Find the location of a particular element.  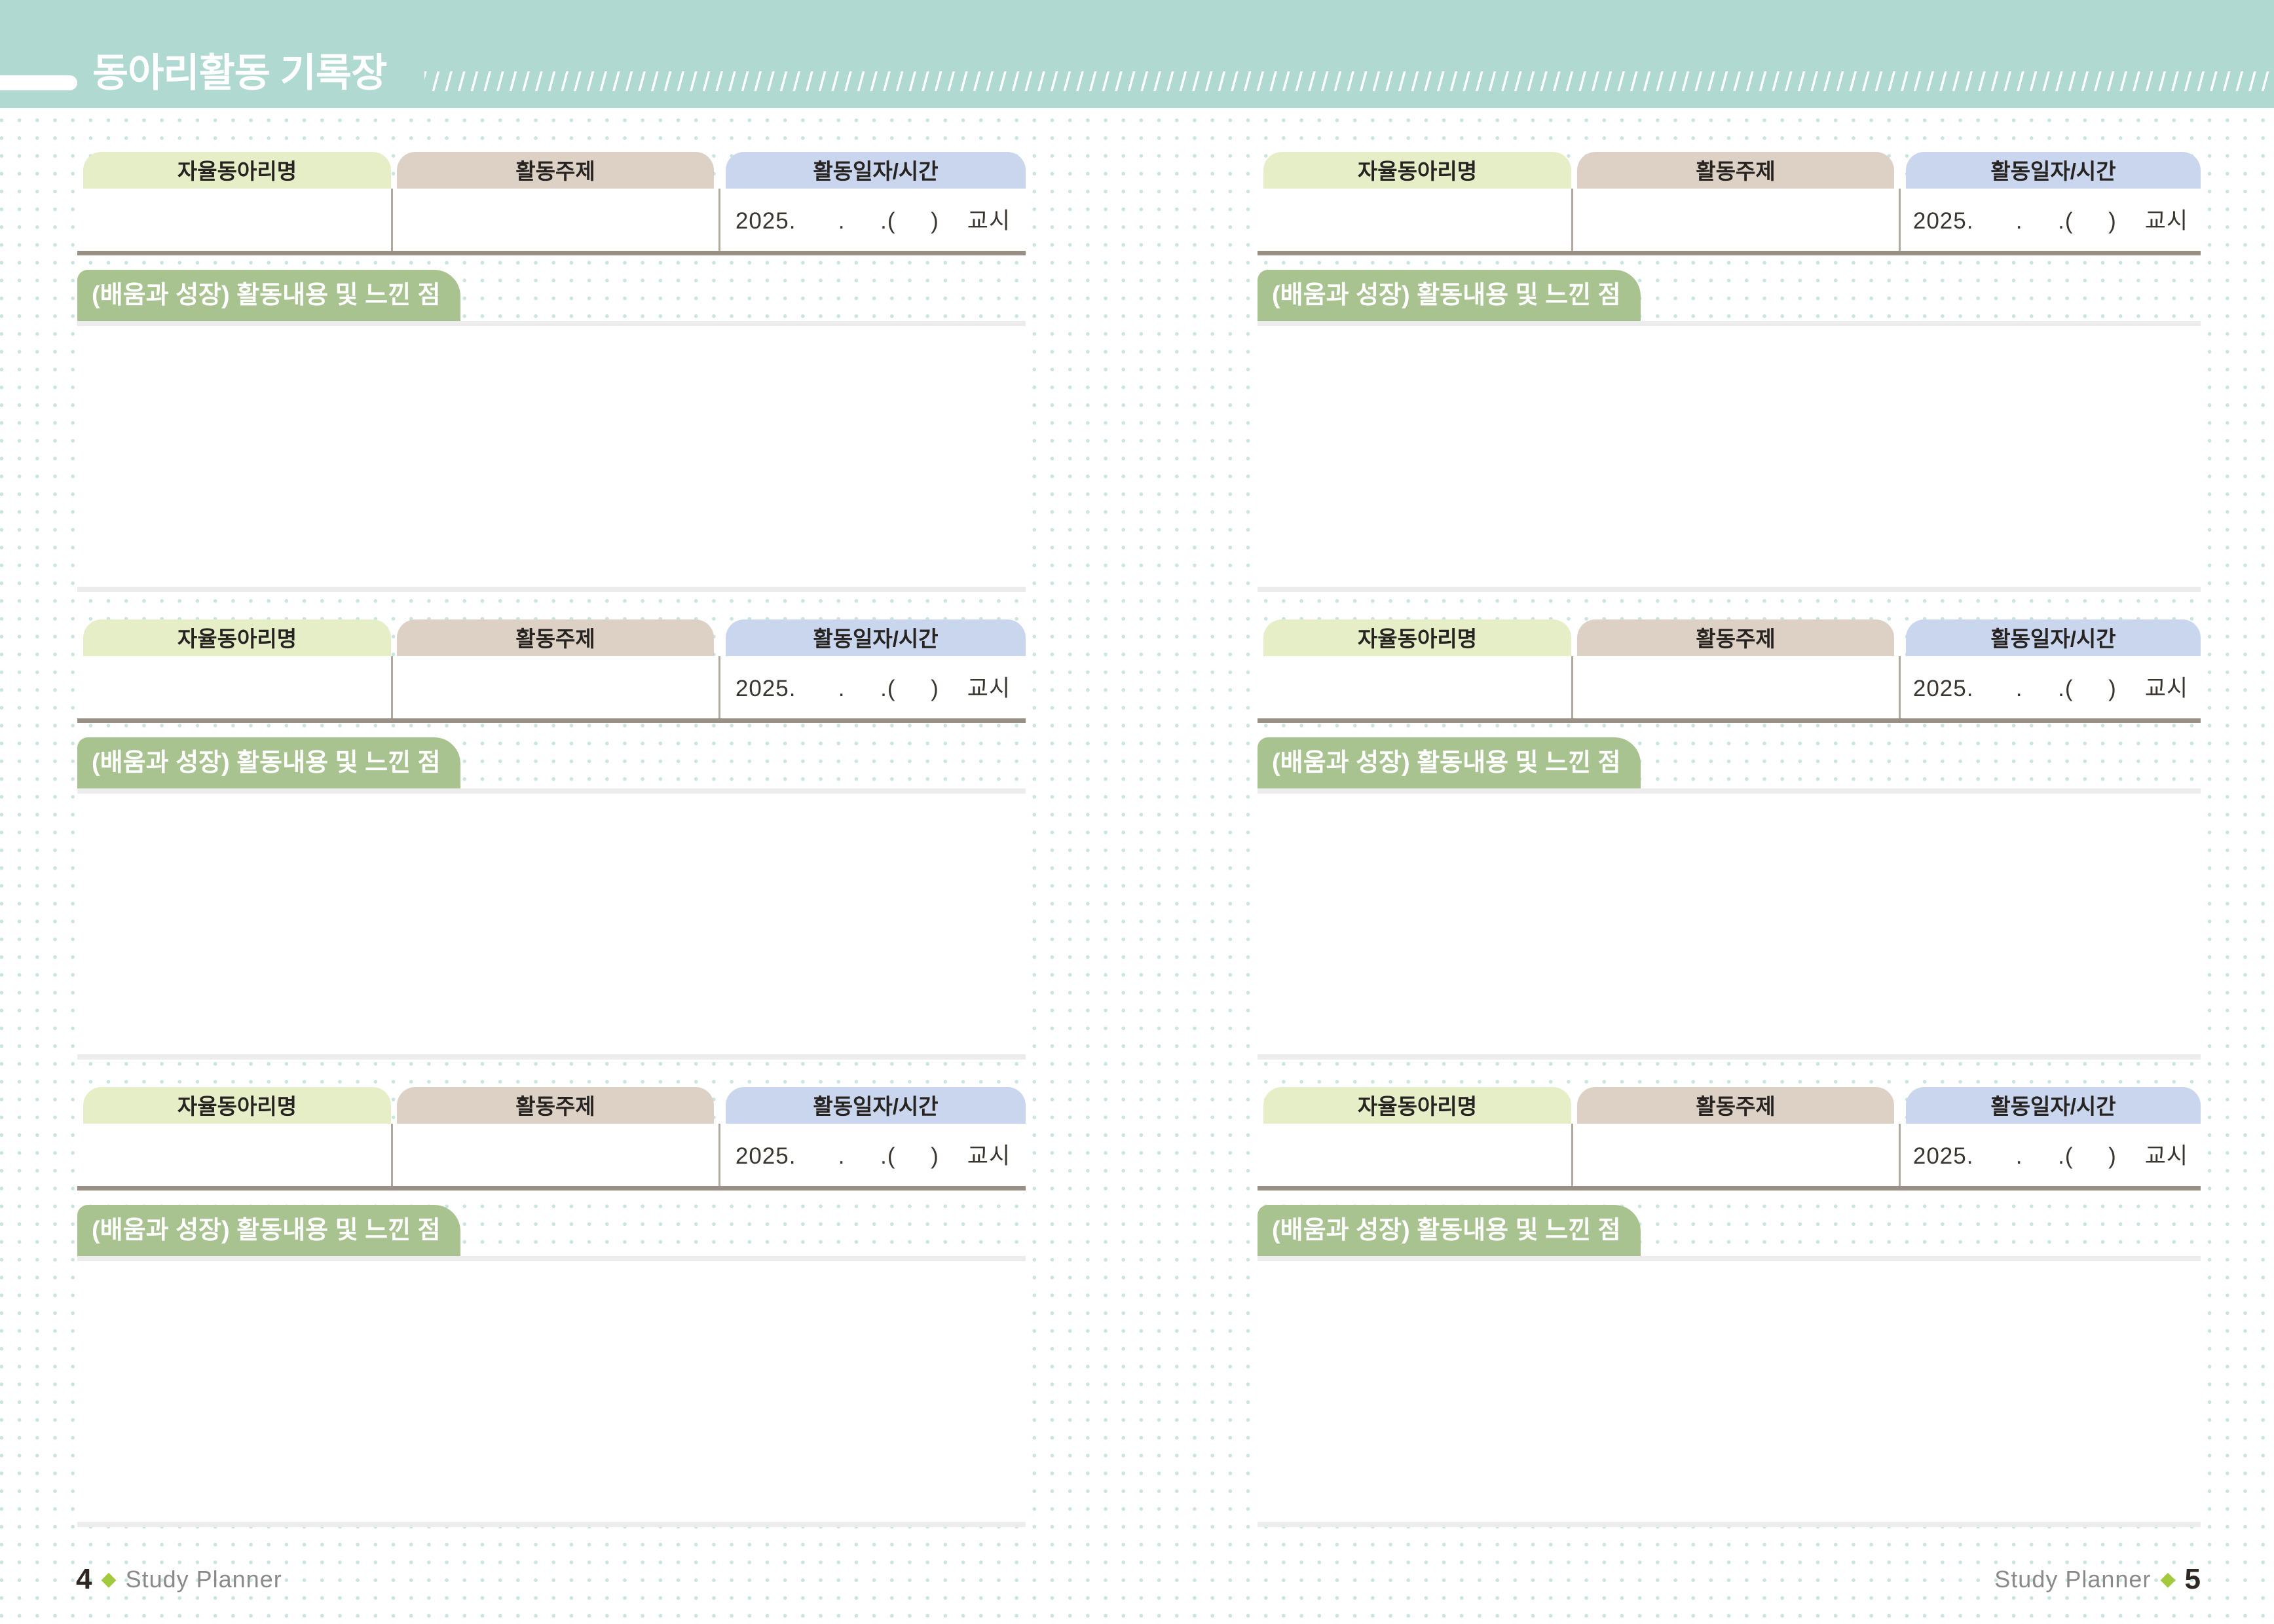

footer-right: Study Planner ◆ 5 is located at coordinates (2097, 1579).